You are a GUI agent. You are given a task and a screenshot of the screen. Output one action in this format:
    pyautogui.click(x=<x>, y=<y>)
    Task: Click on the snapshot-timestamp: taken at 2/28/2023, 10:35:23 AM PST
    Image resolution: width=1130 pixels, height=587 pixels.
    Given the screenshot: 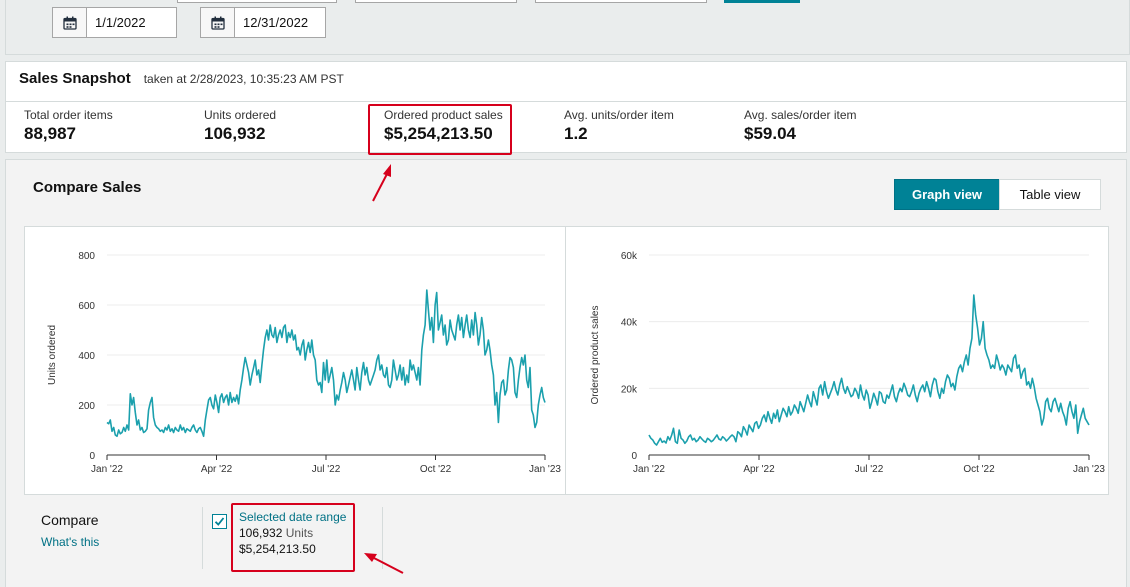 What is the action you would take?
    pyautogui.click(x=243, y=79)
    